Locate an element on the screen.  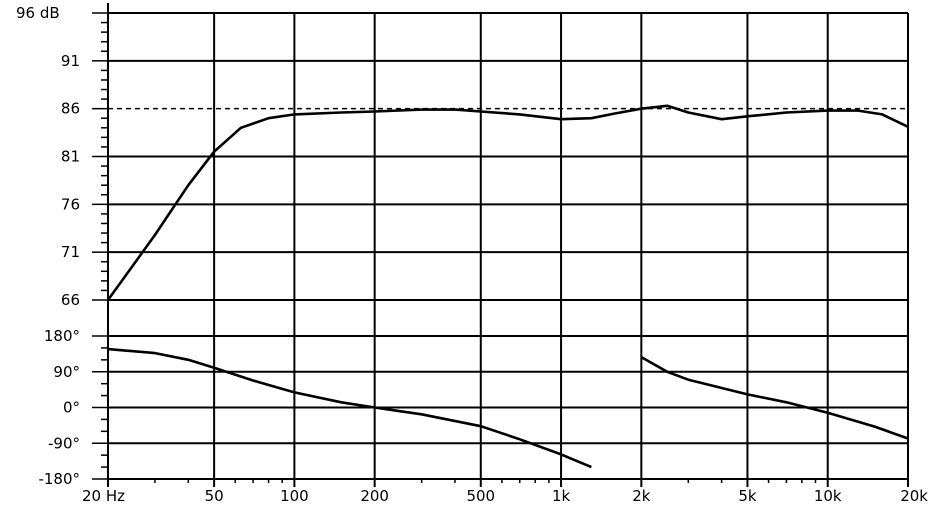
mag-tick-label-5: 91 is located at coordinates (70, 61).